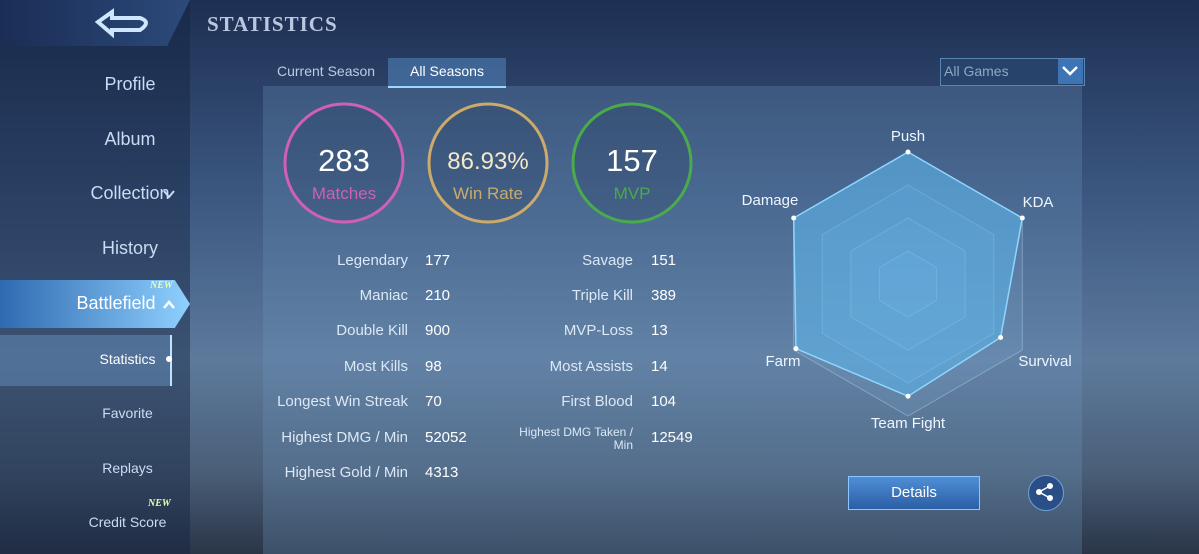  What do you see at coordinates (632, 160) in the screenshot?
I see `summary-value: 157` at bounding box center [632, 160].